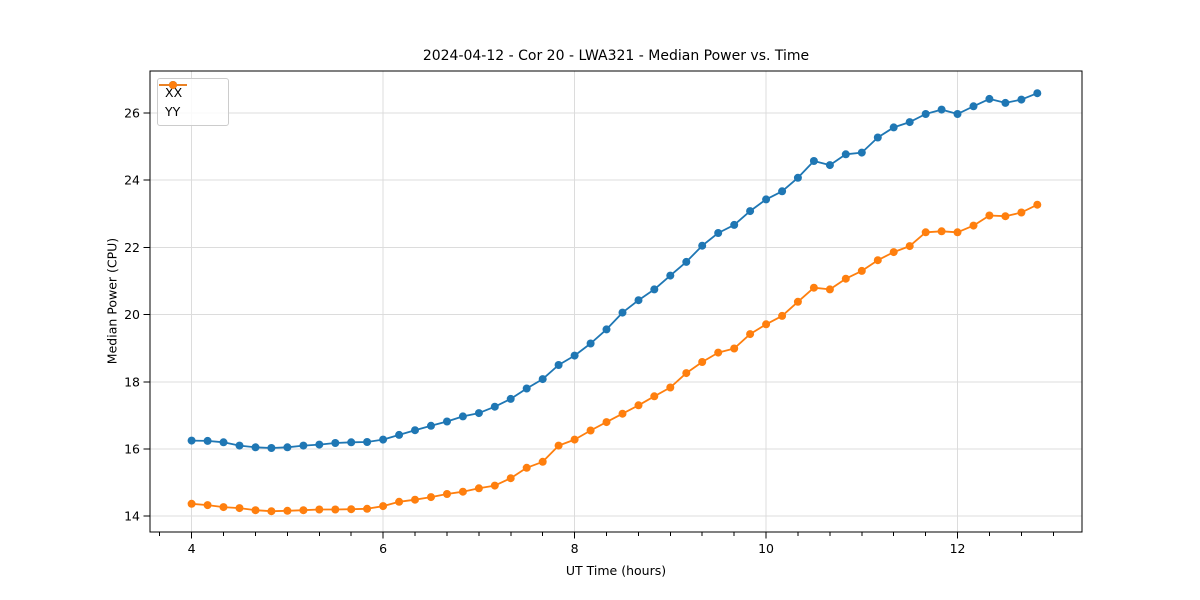  What do you see at coordinates (132, 247) in the screenshot?
I see `y-tick-label: 22` at bounding box center [132, 247].